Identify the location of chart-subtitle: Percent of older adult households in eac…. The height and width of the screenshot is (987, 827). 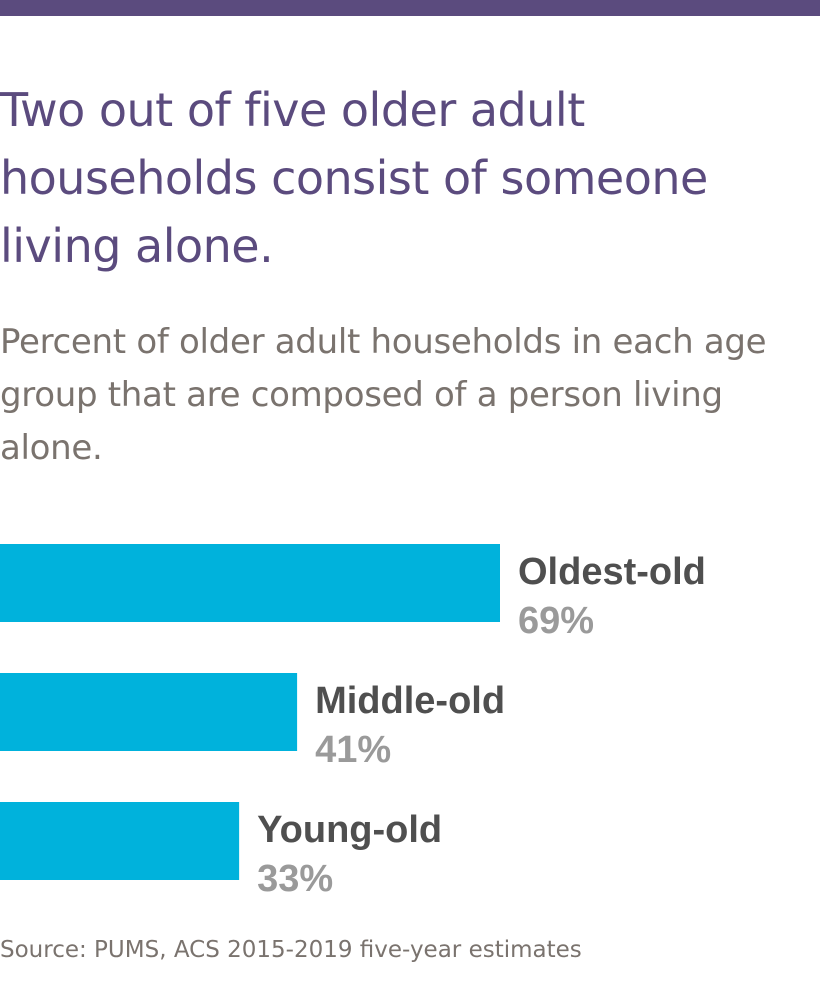
(383, 395).